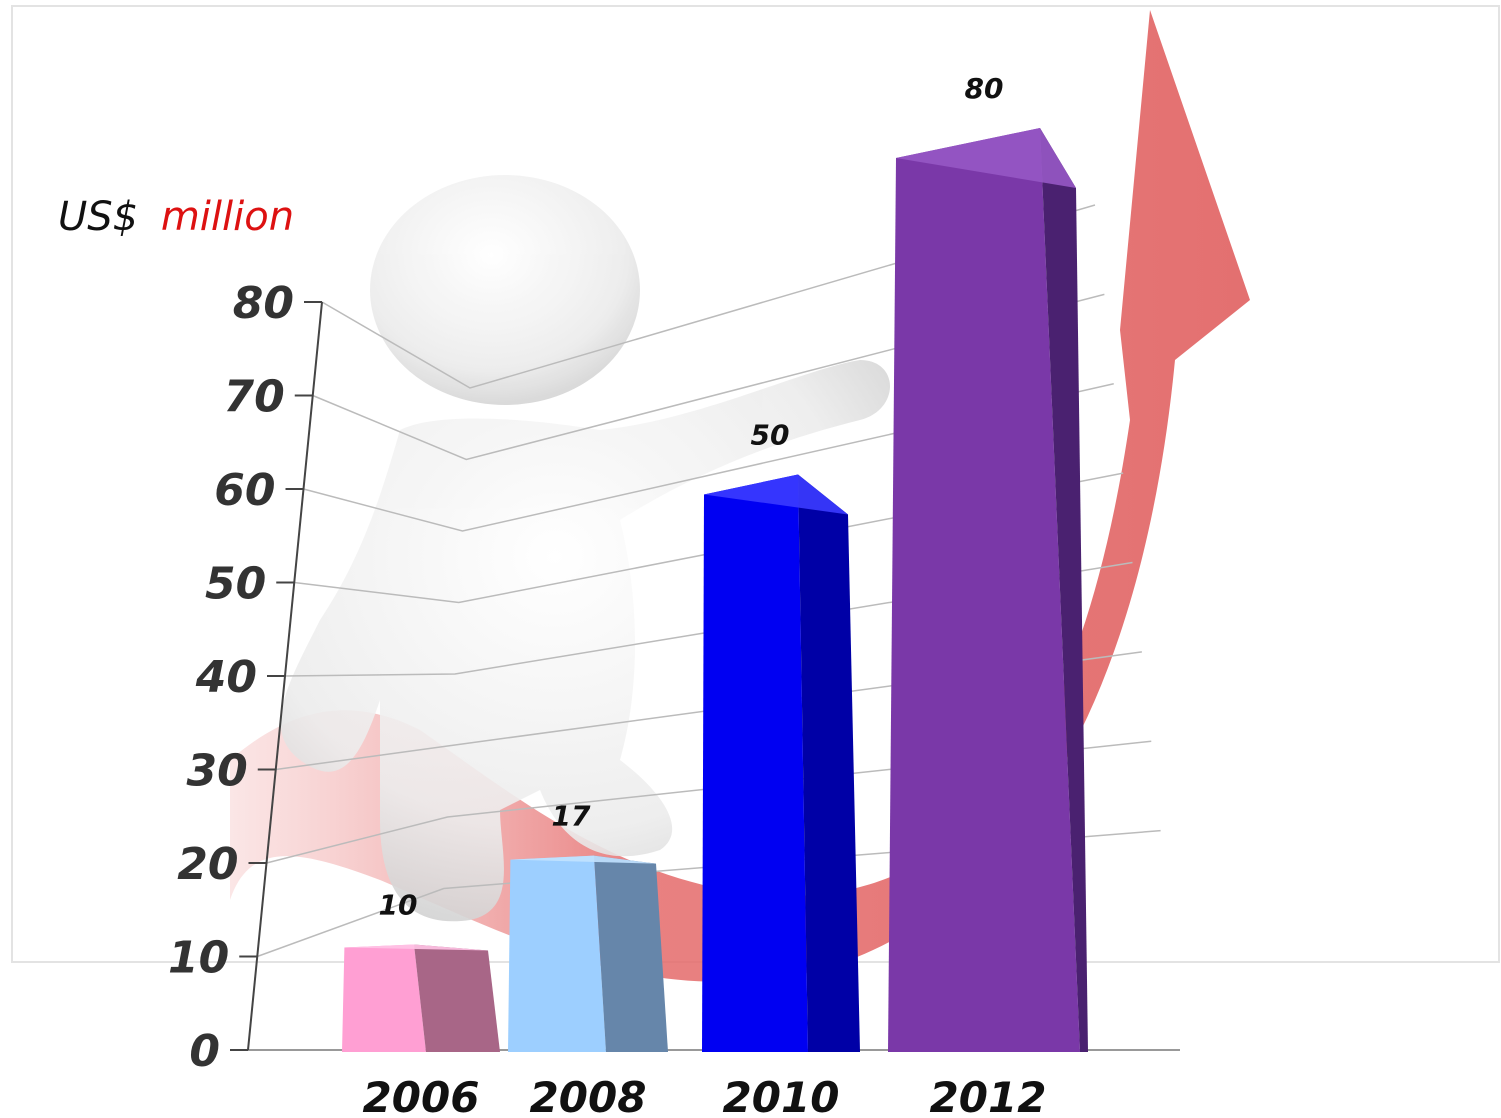 The width and height of the screenshot is (1501, 1118). Describe the element at coordinates (198, 958) in the screenshot. I see `y-tick-label: 10` at that location.